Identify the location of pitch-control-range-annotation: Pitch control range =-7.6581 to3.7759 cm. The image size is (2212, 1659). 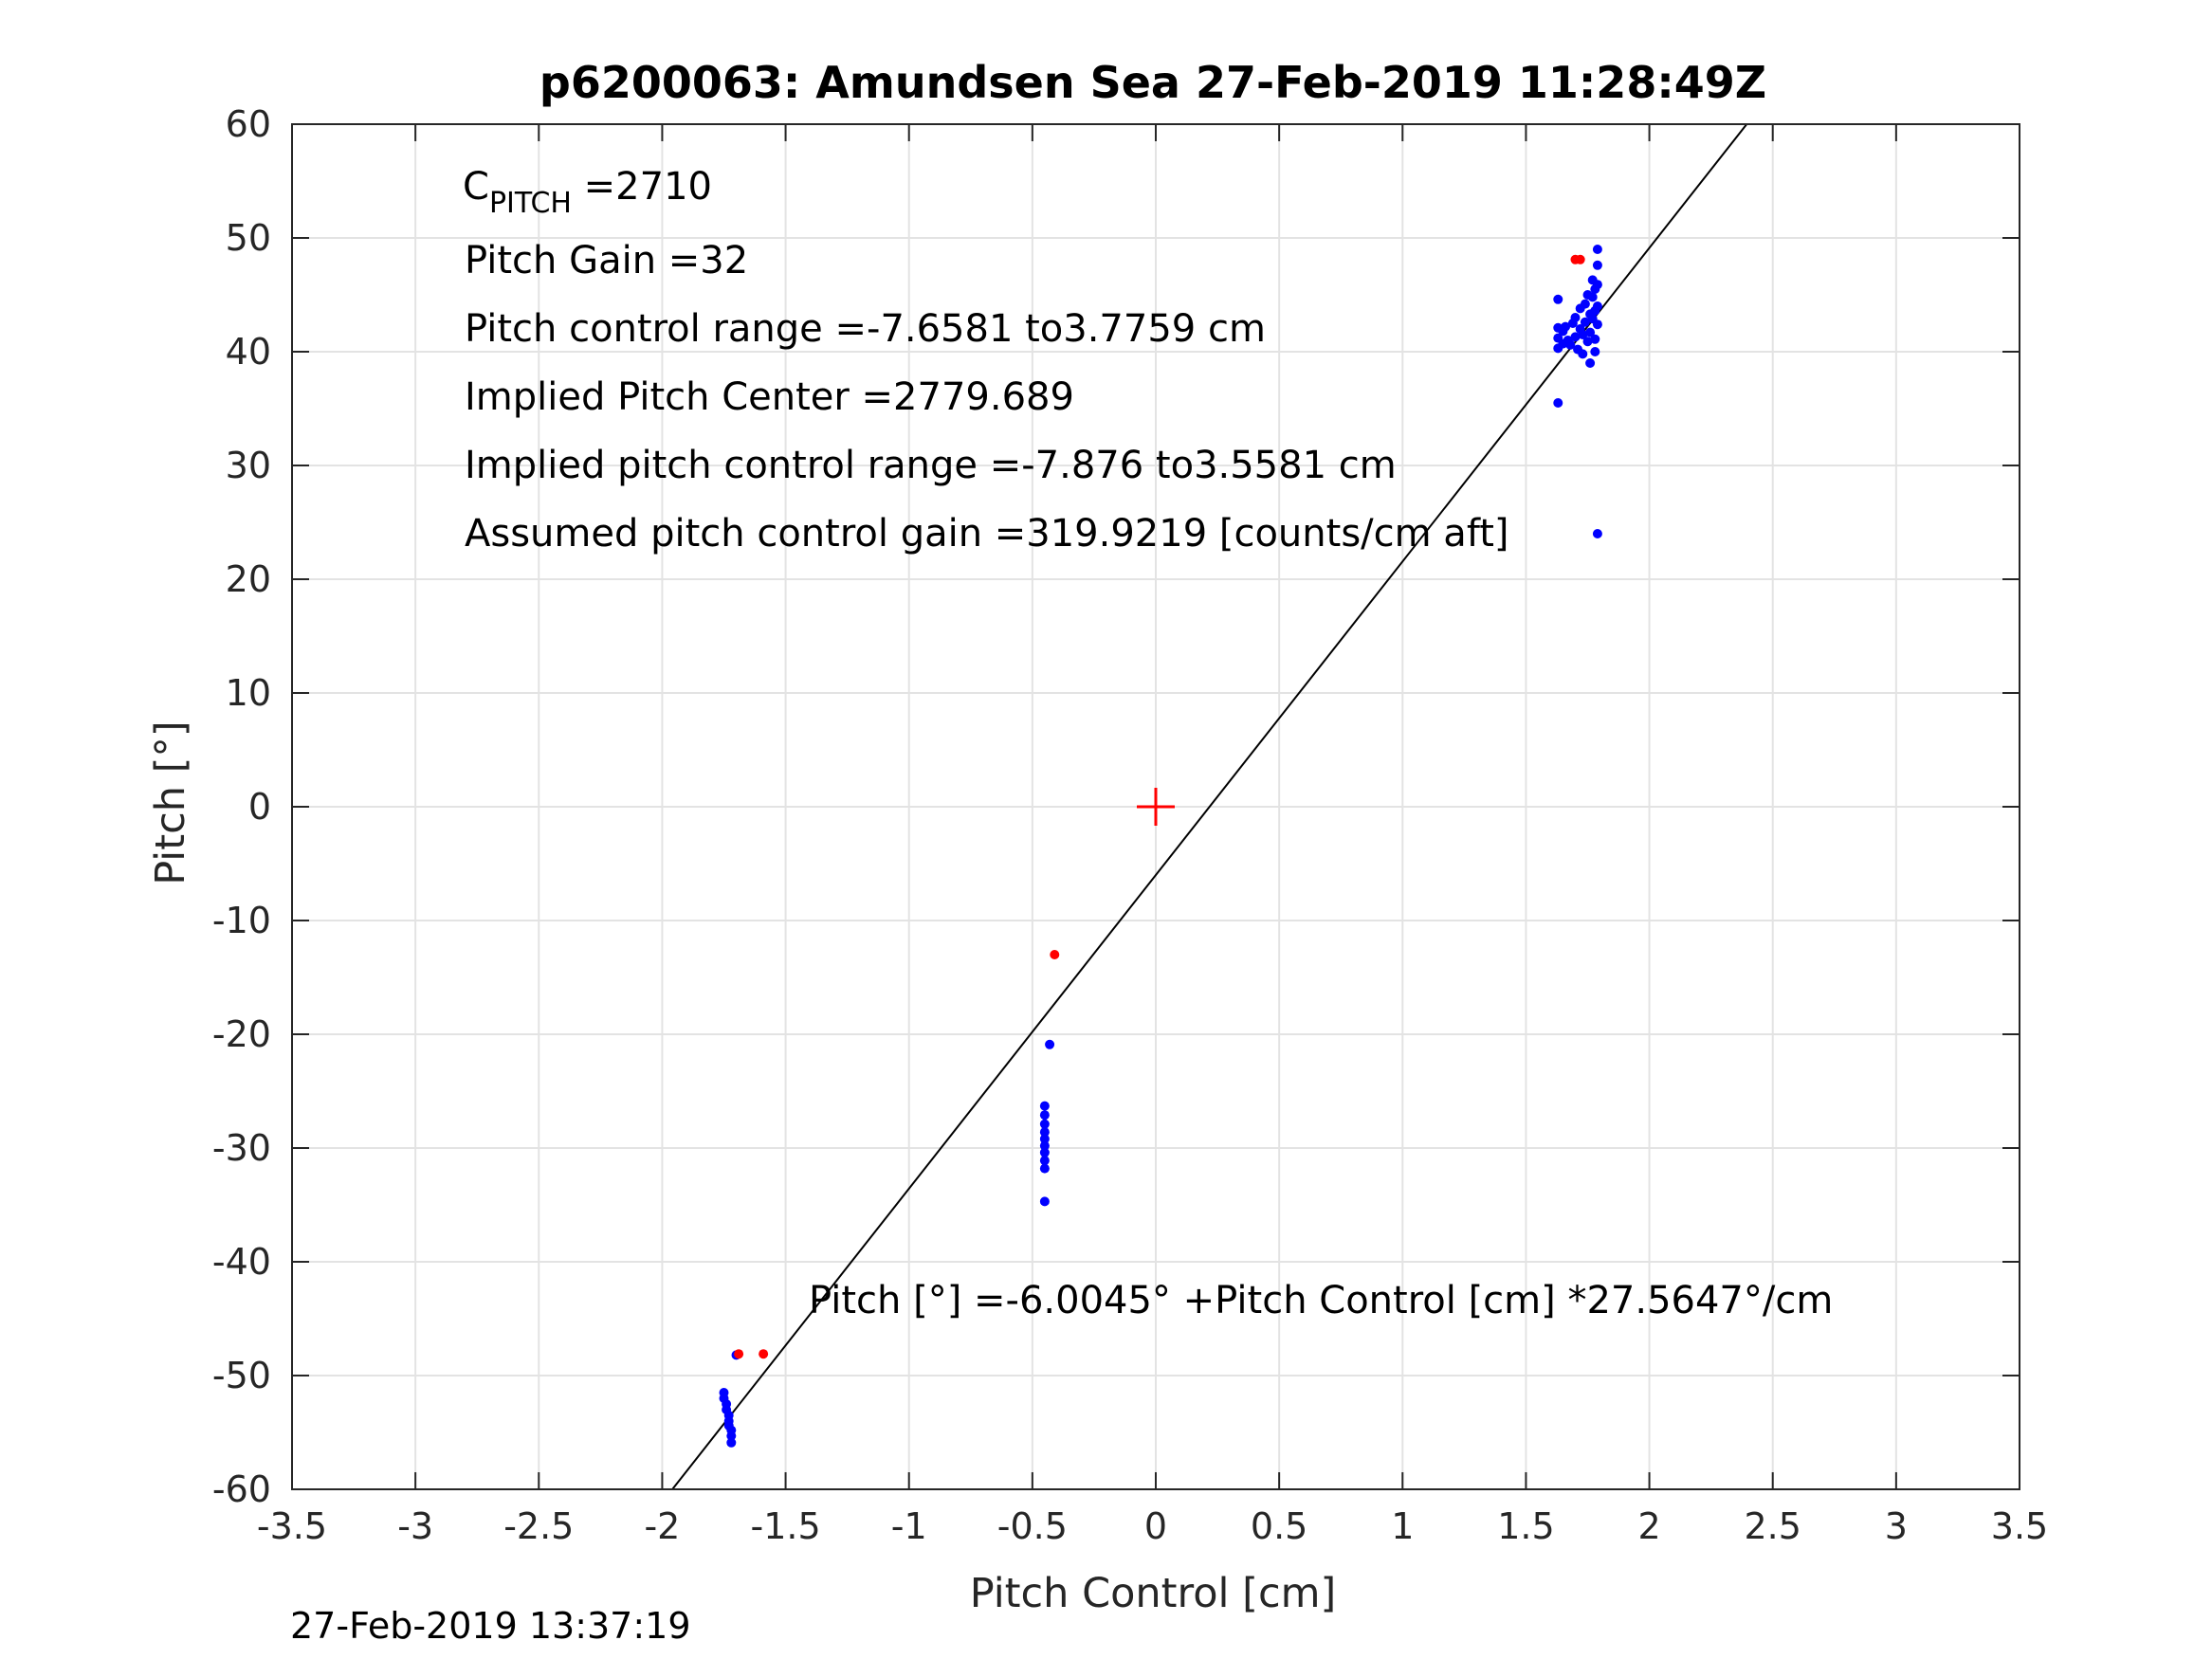
(865, 329).